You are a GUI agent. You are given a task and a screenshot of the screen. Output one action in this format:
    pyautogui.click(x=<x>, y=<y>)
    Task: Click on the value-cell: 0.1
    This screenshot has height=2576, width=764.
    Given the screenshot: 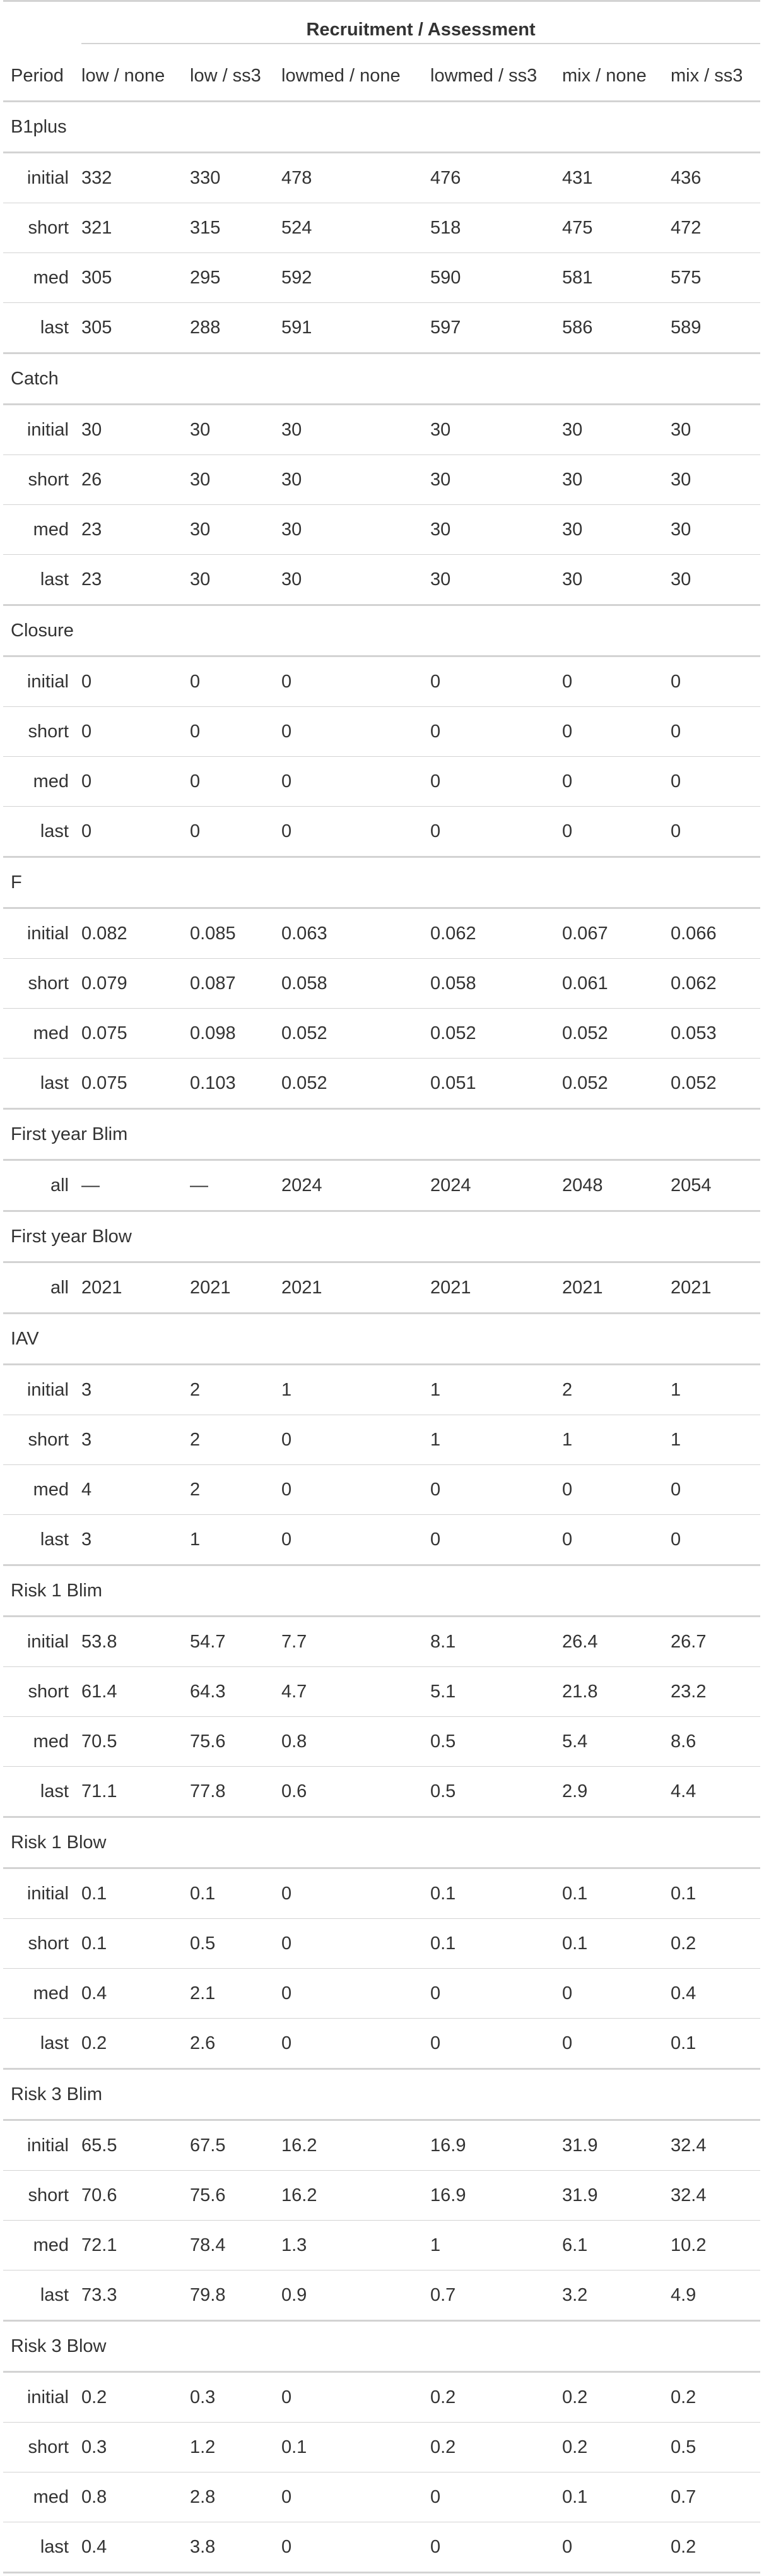 What is the action you would take?
    pyautogui.click(x=489, y=1893)
    